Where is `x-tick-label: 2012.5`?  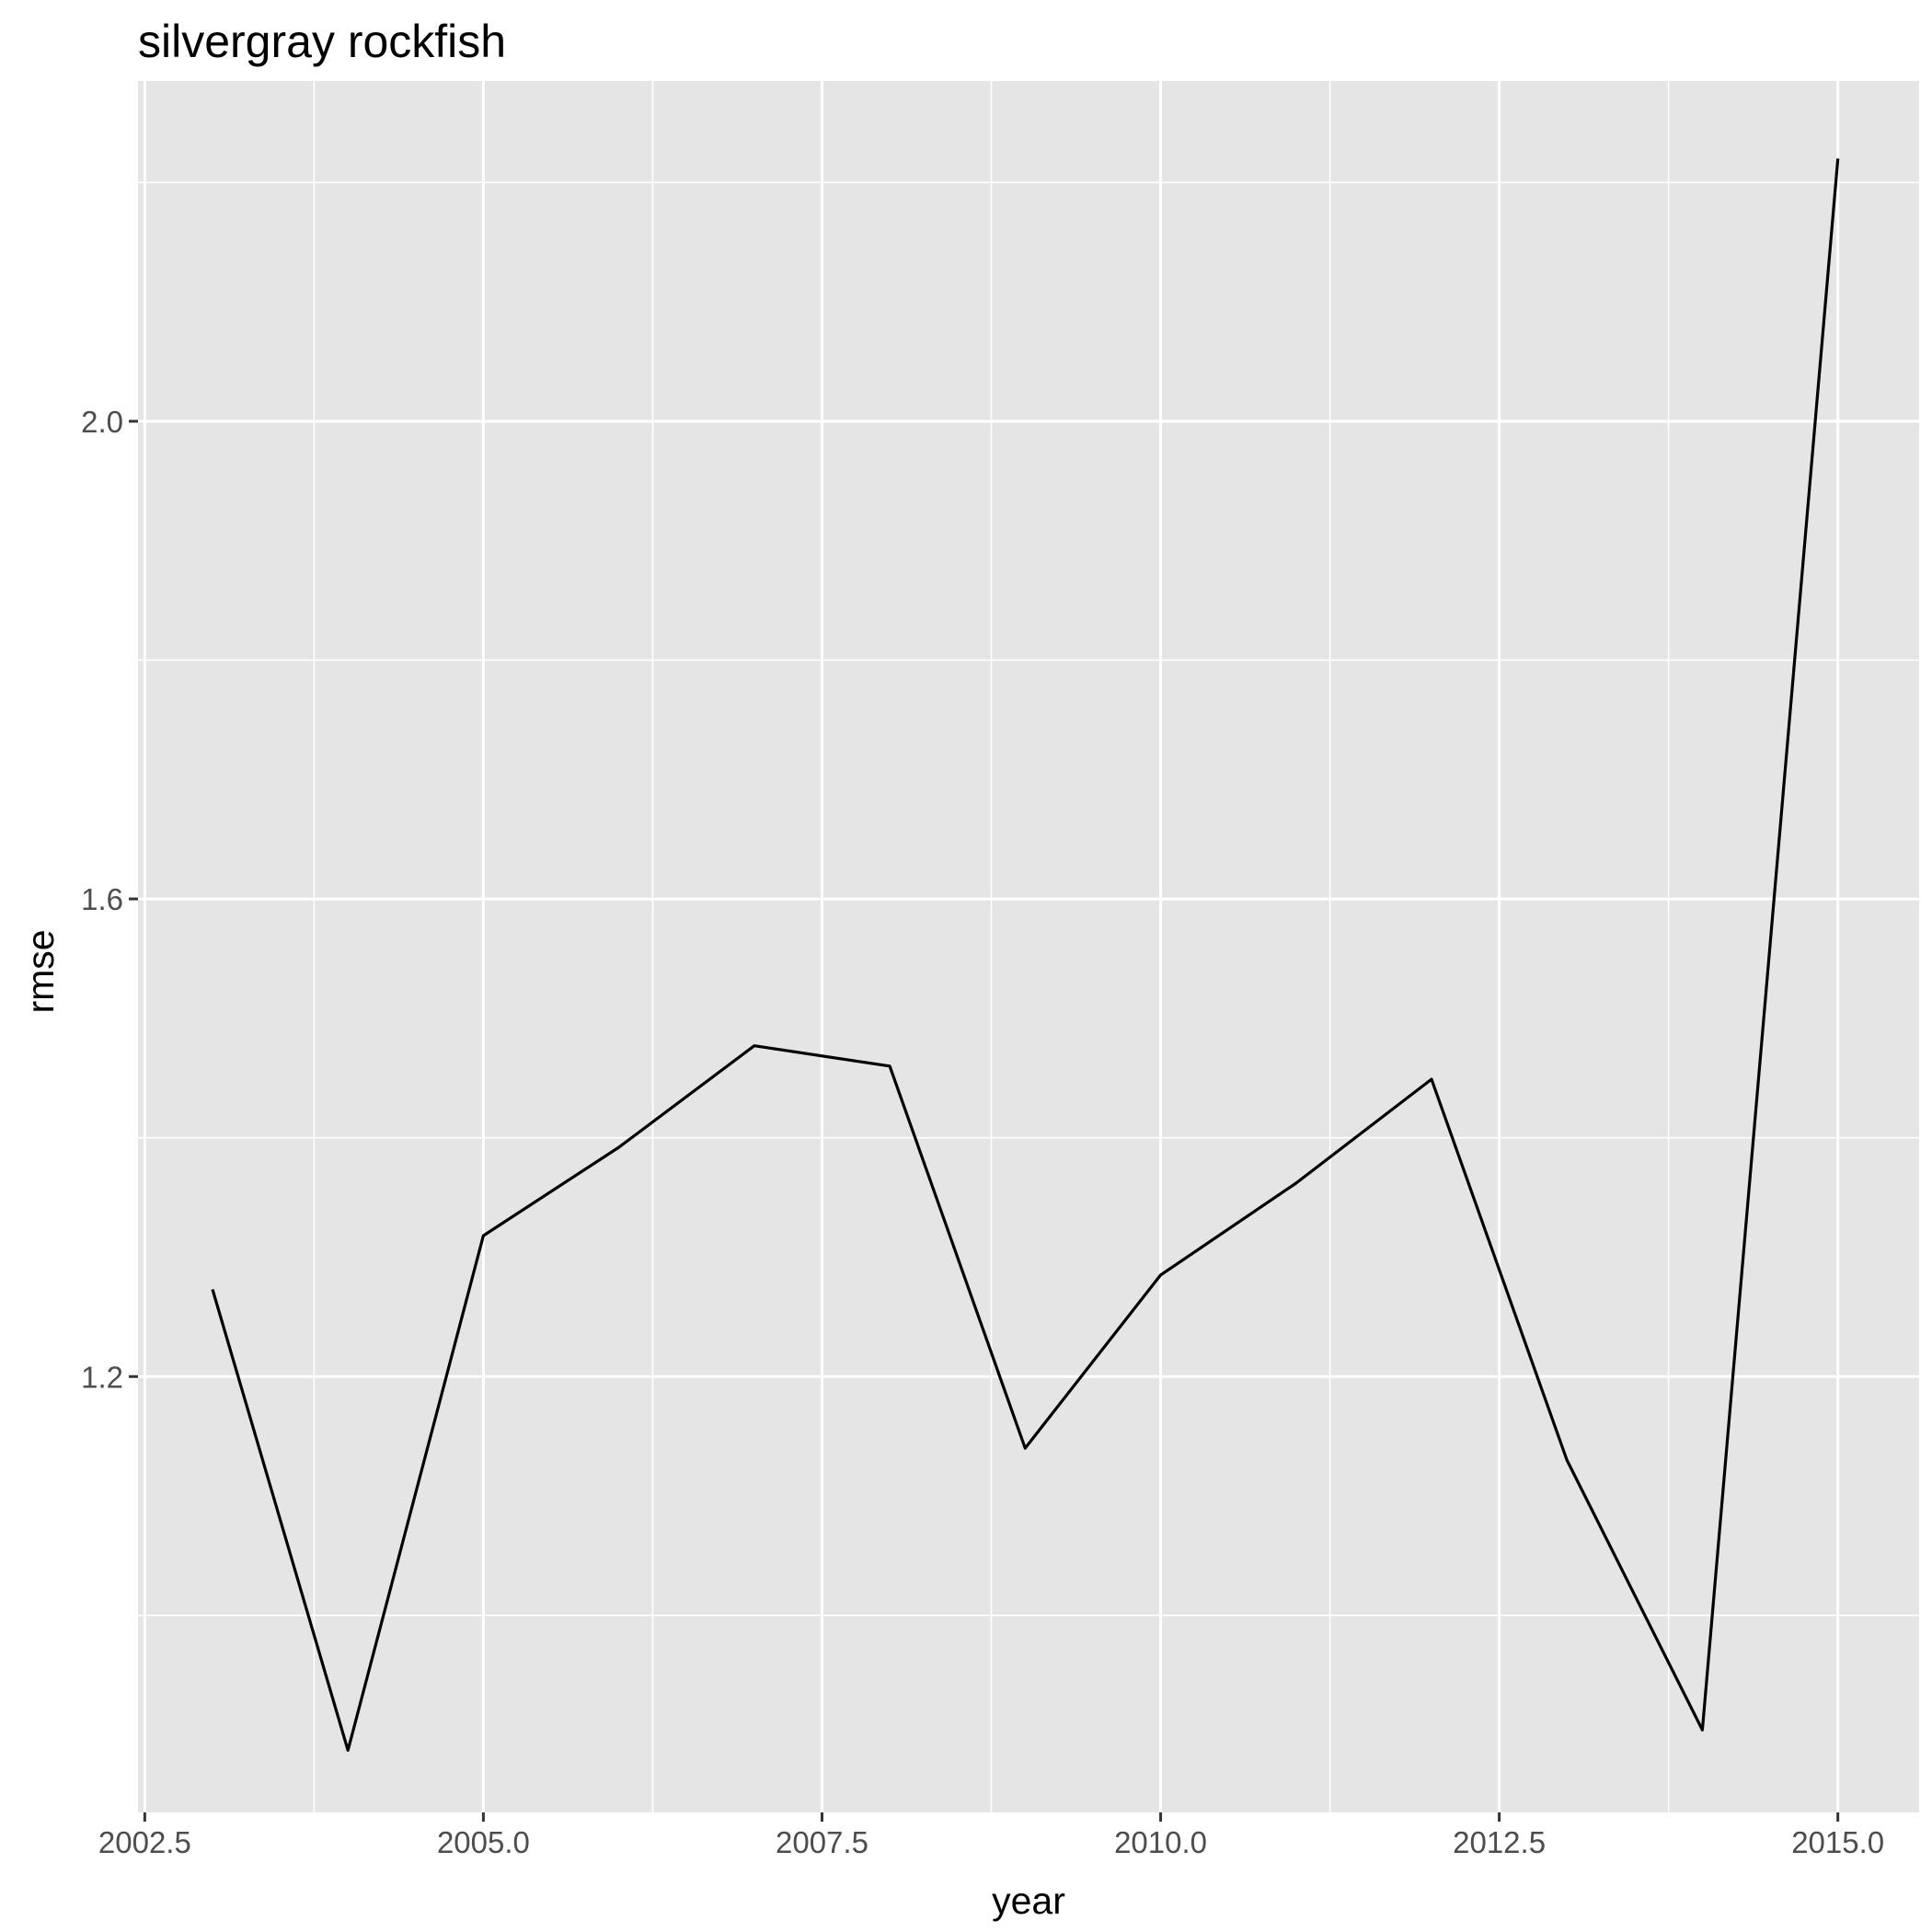
x-tick-label: 2012.5 is located at coordinates (1499, 1842).